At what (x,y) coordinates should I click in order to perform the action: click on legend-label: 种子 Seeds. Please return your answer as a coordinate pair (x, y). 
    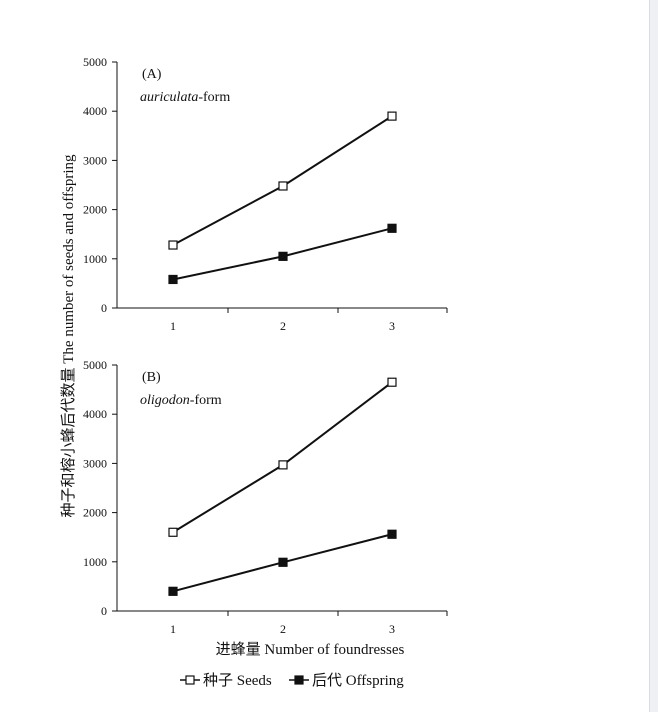
    Looking at the image, I should click on (237, 680).